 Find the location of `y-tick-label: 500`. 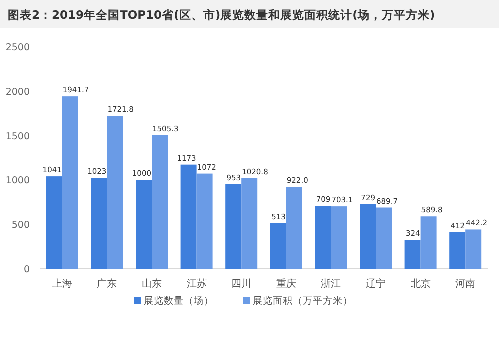

y-tick-label: 500 is located at coordinates (21, 226).